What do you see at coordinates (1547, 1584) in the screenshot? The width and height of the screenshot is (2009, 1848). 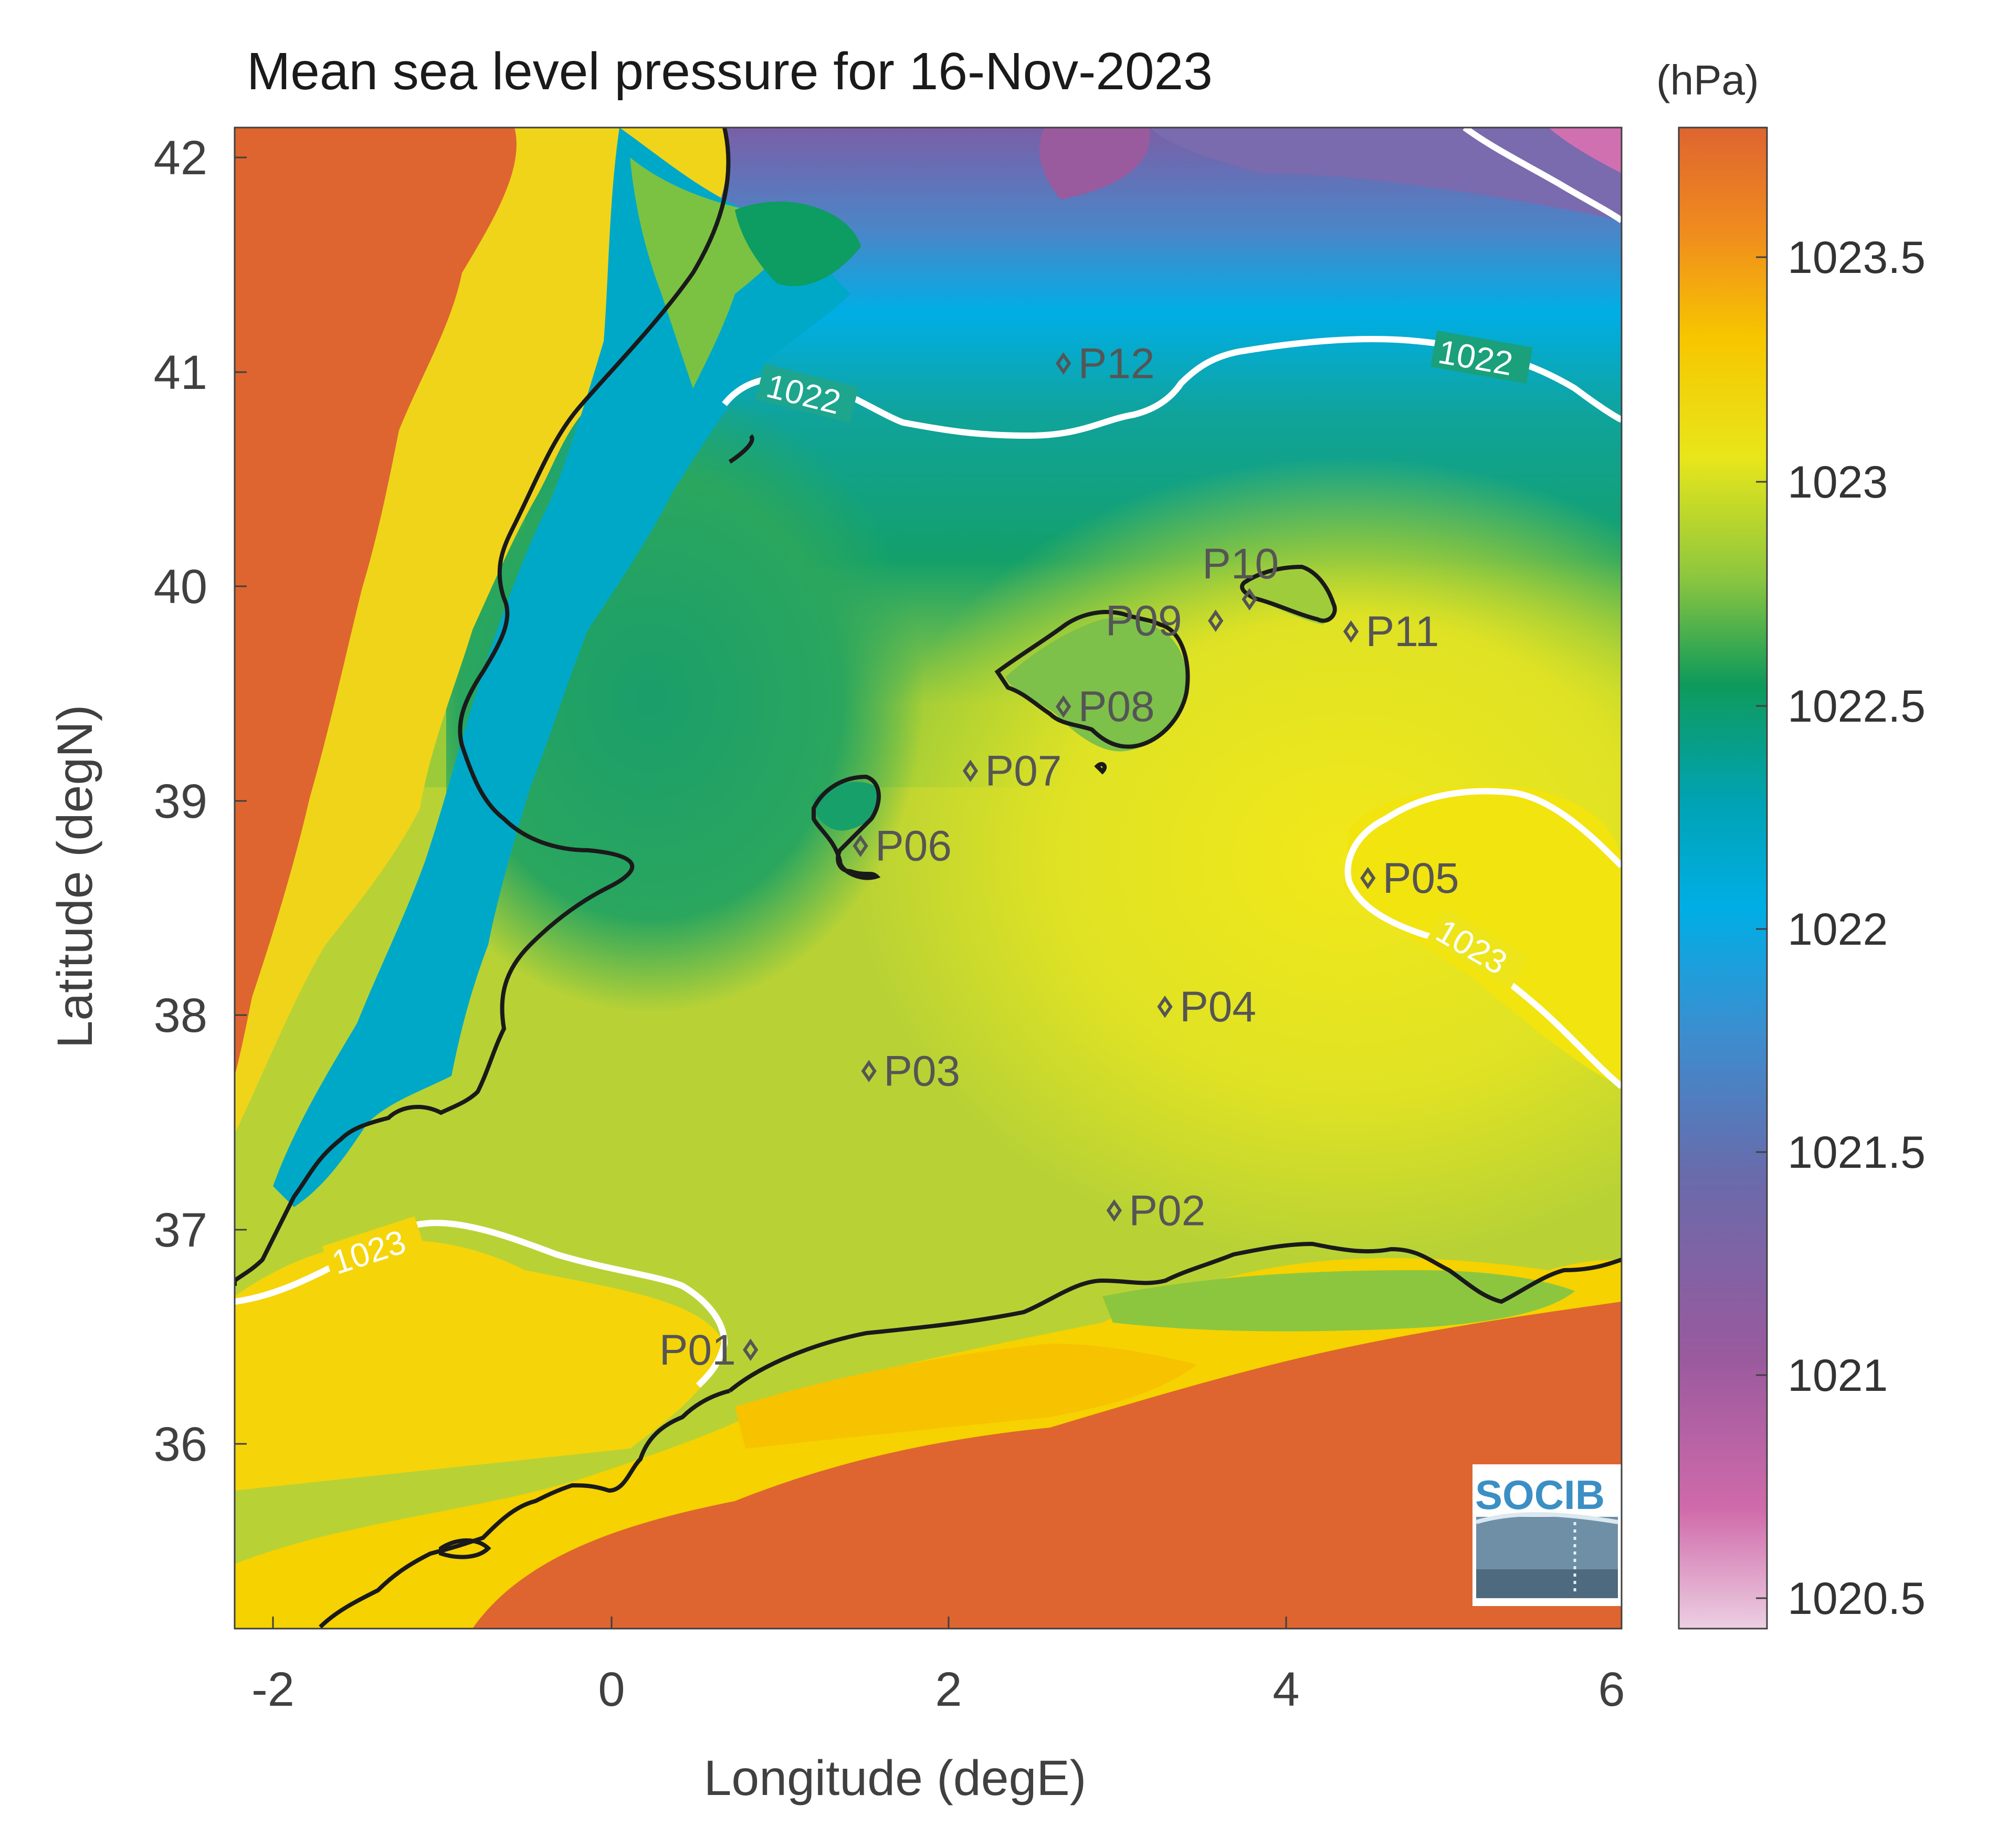 I see `logo-water-dark` at bounding box center [1547, 1584].